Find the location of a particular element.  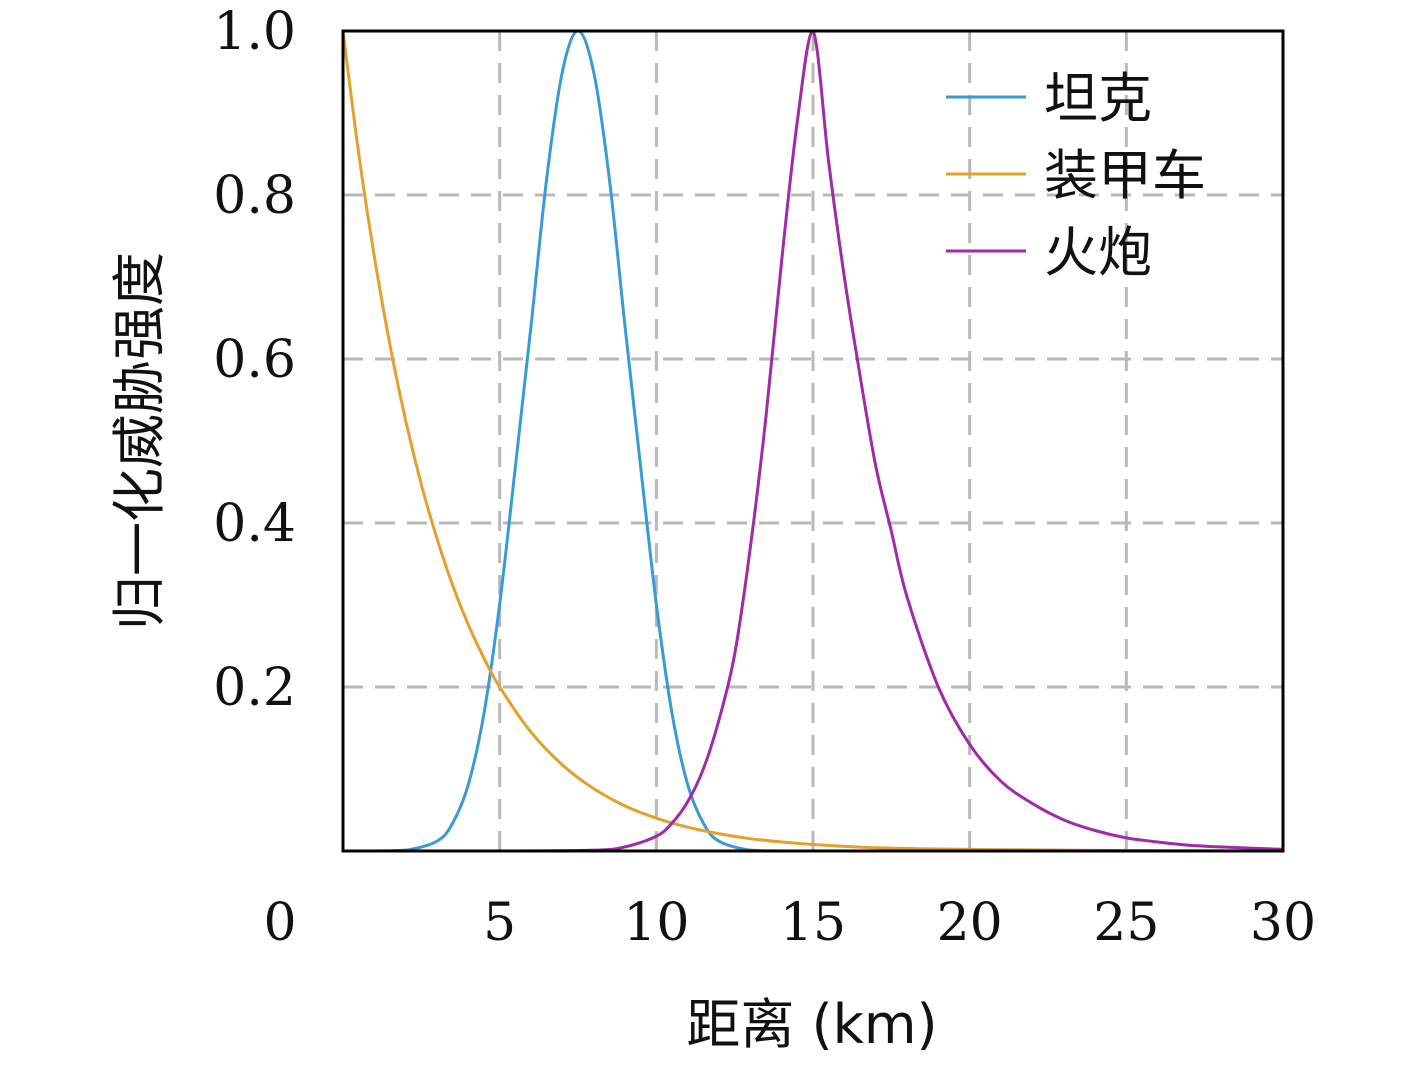

x-tick-label-5: 25 is located at coordinates (1126, 923).